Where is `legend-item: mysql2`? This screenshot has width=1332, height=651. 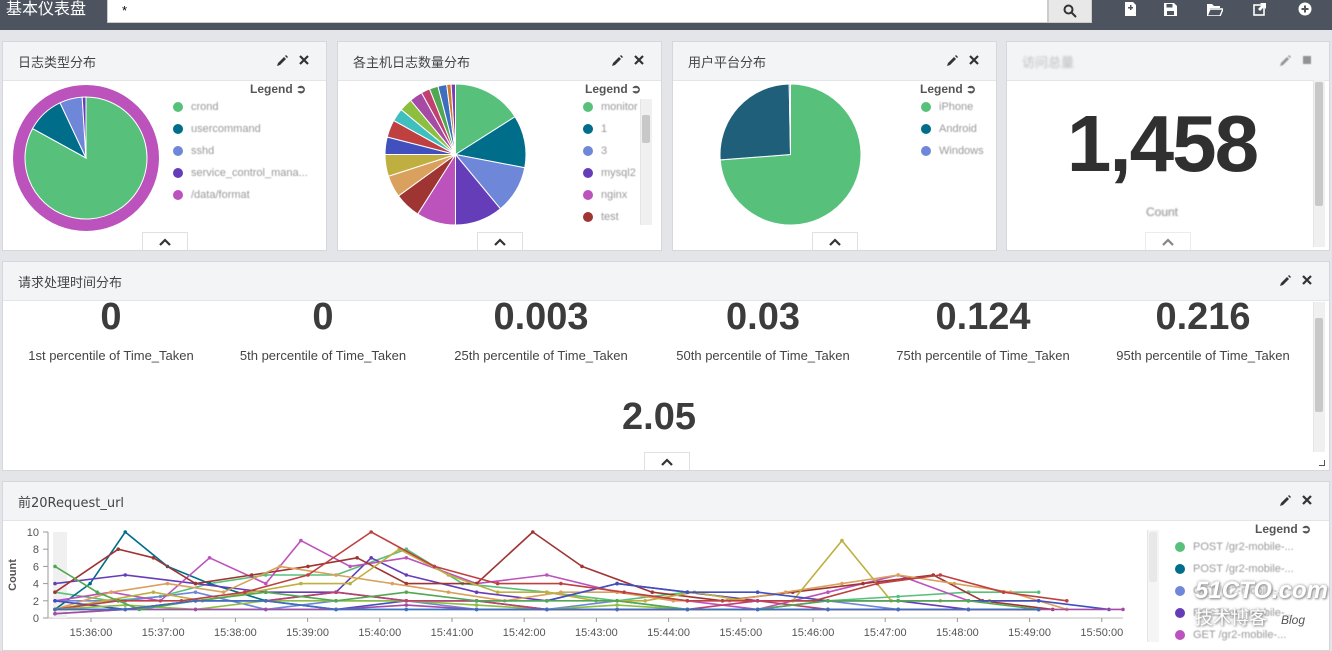 legend-item: mysql2 is located at coordinates (610, 173).